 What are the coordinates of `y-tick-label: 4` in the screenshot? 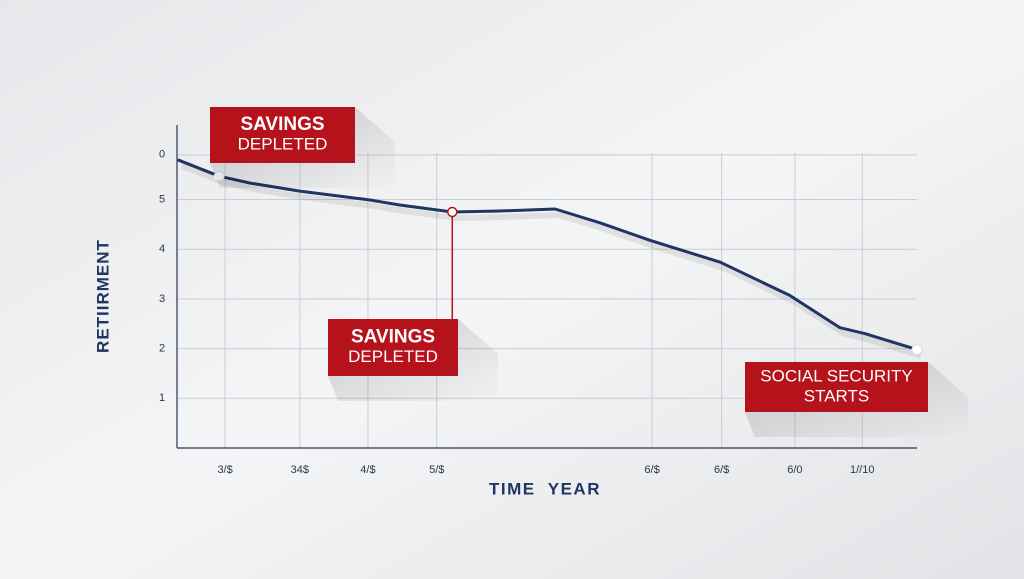 It's located at (162, 249).